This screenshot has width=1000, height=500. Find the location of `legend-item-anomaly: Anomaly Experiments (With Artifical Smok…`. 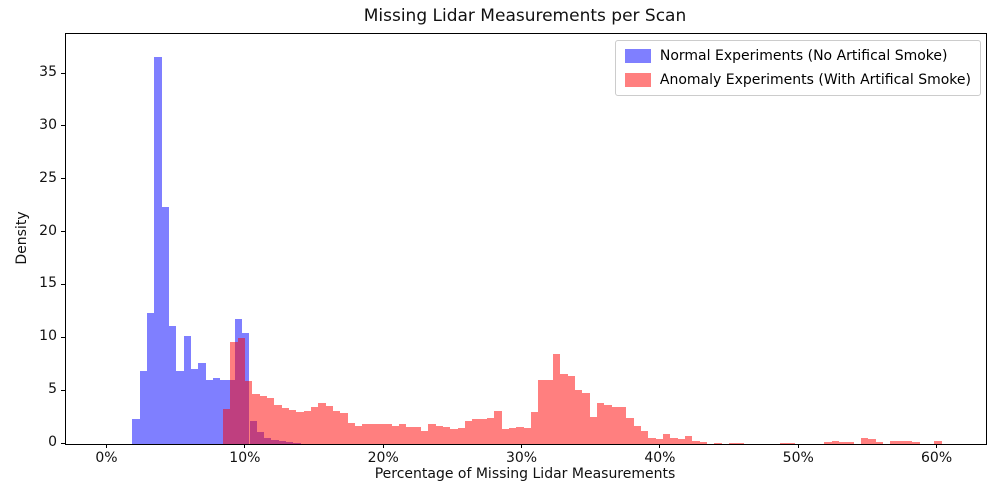

legend-item-anomaly: Anomaly Experiments (With Artifical Smok… is located at coordinates (797, 80).